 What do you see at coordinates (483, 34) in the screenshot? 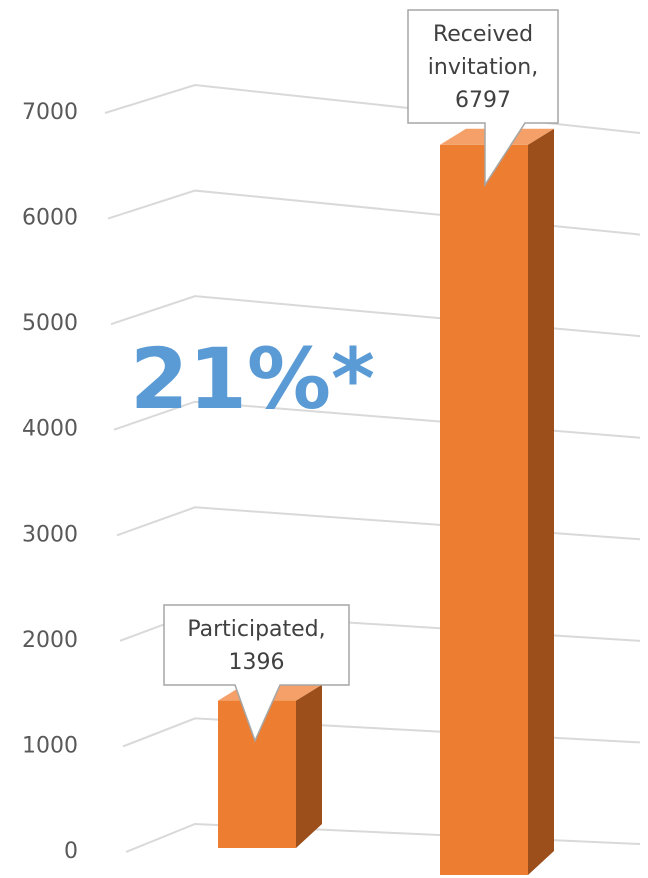
I see `data-label: Received` at bounding box center [483, 34].